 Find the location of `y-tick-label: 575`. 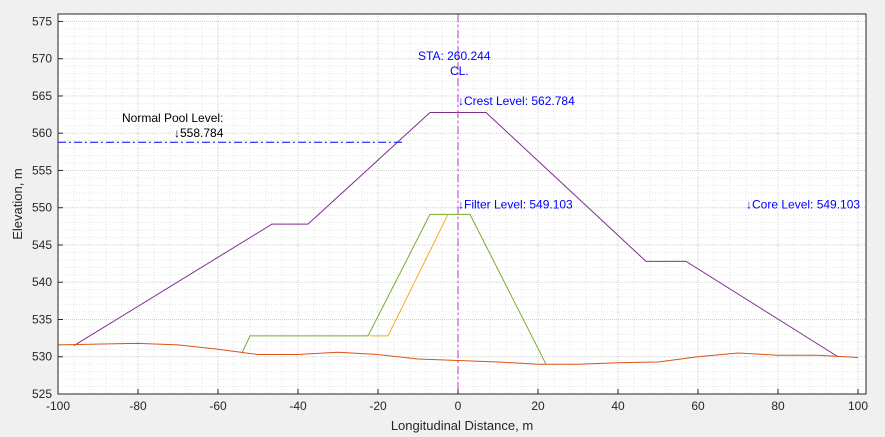

y-tick-label: 575 is located at coordinates (42, 21).